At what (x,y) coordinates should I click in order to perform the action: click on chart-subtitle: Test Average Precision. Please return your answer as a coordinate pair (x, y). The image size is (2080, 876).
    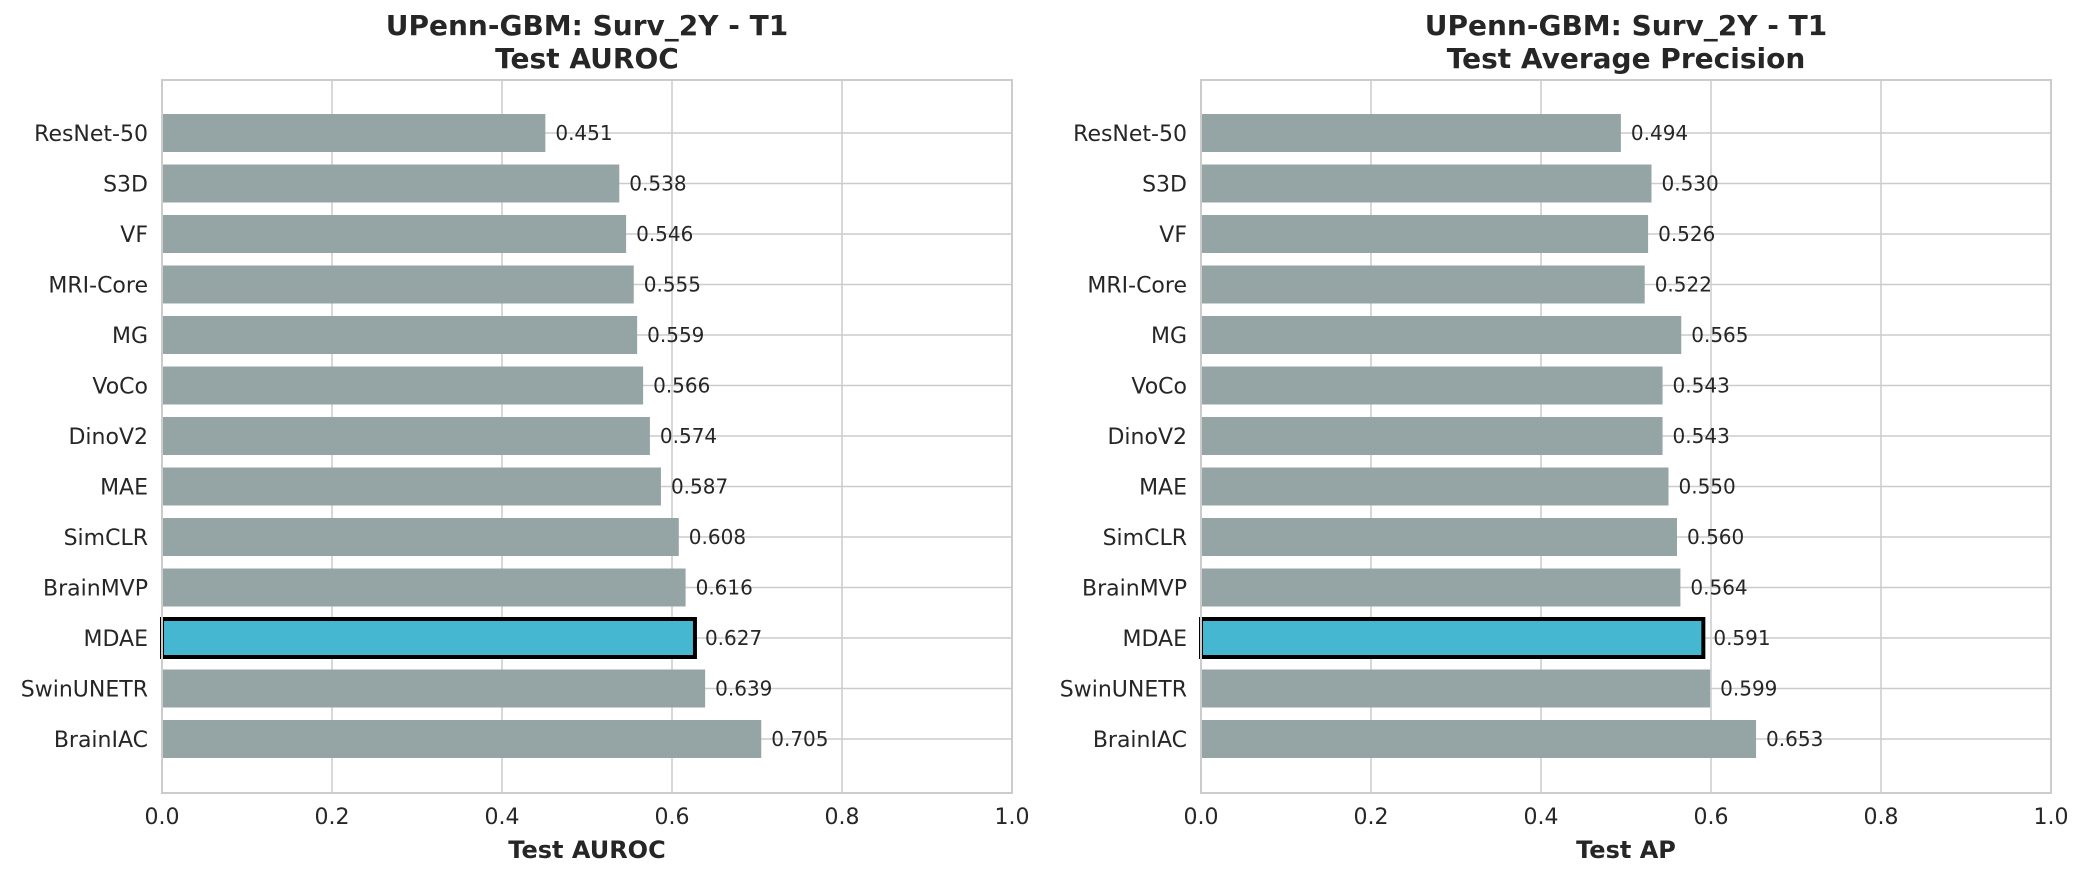
    Looking at the image, I should click on (1626, 58).